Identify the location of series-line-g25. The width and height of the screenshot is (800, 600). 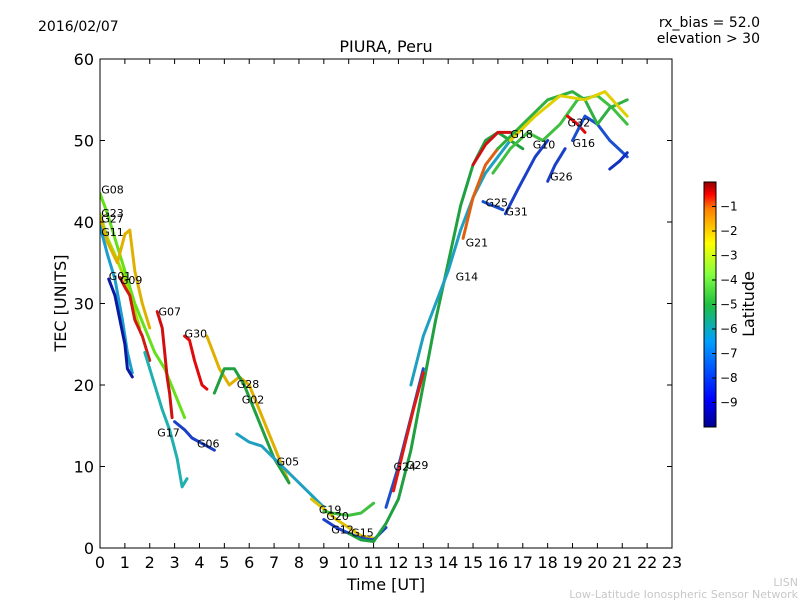
(493, 206).